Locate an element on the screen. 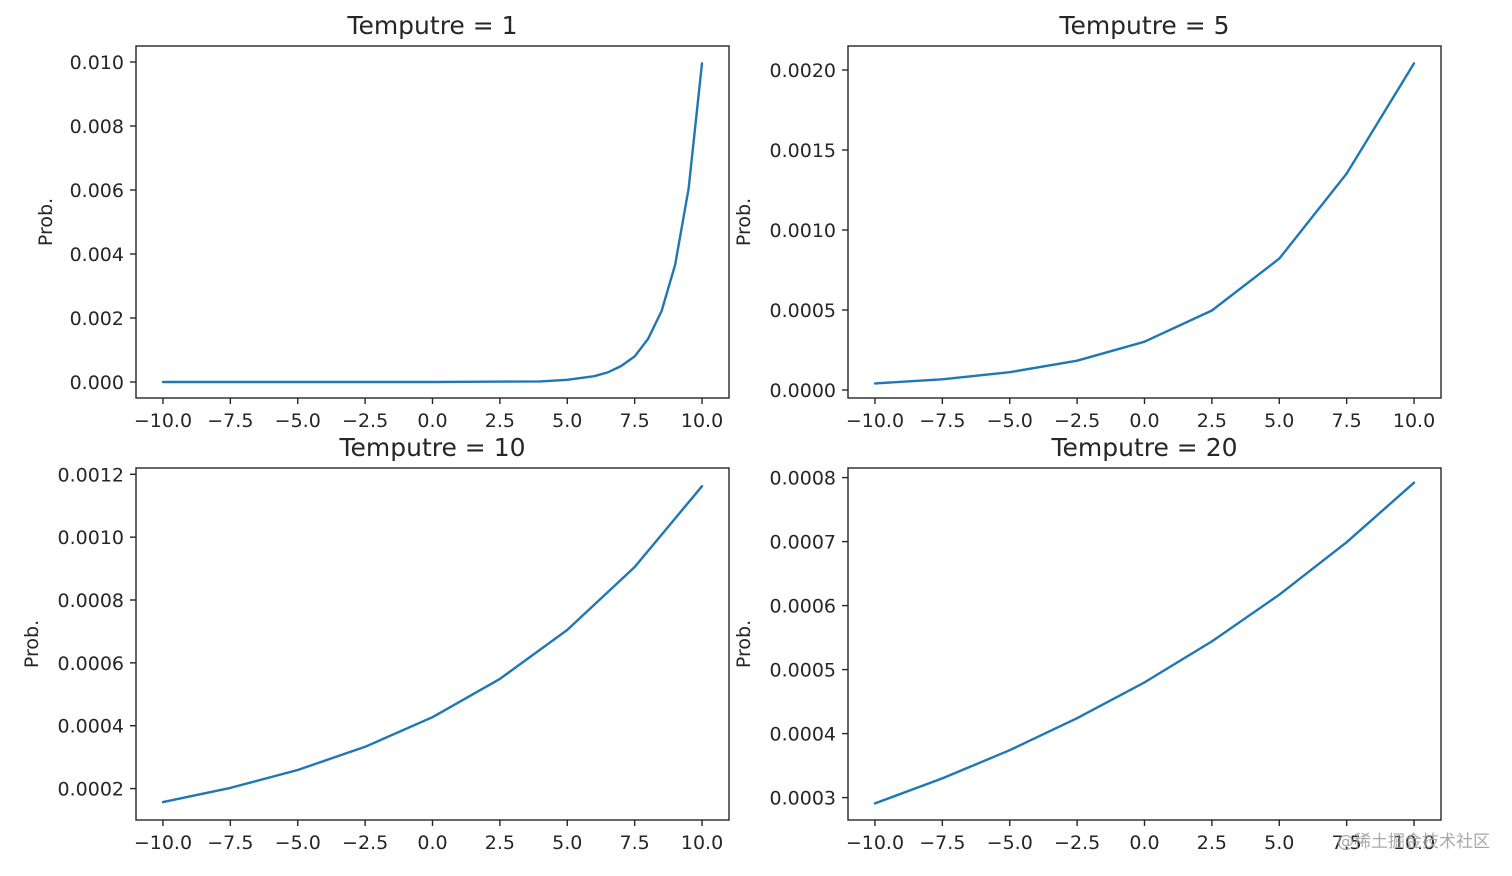 The height and width of the screenshot is (876, 1512). y-tick-label: 0.006 is located at coordinates (97, 191).